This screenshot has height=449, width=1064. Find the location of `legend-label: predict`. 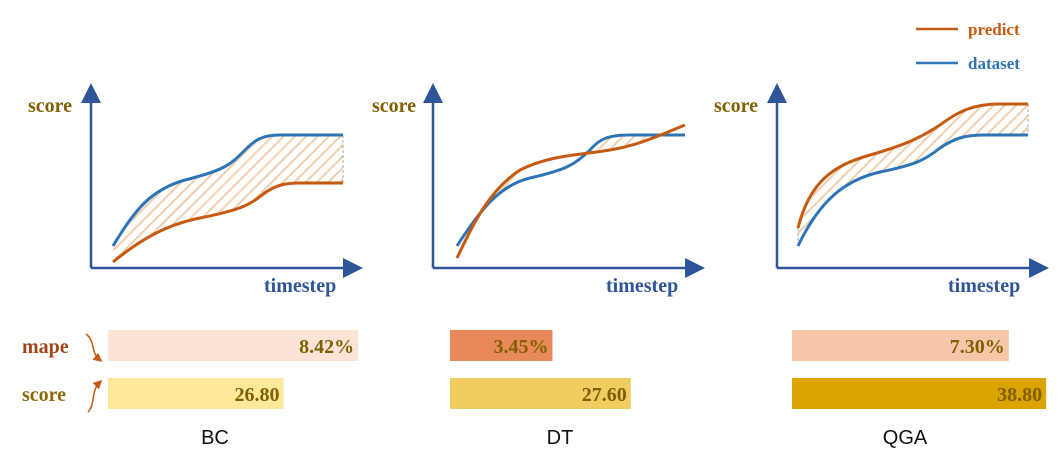

legend-label: predict is located at coordinates (994, 29).